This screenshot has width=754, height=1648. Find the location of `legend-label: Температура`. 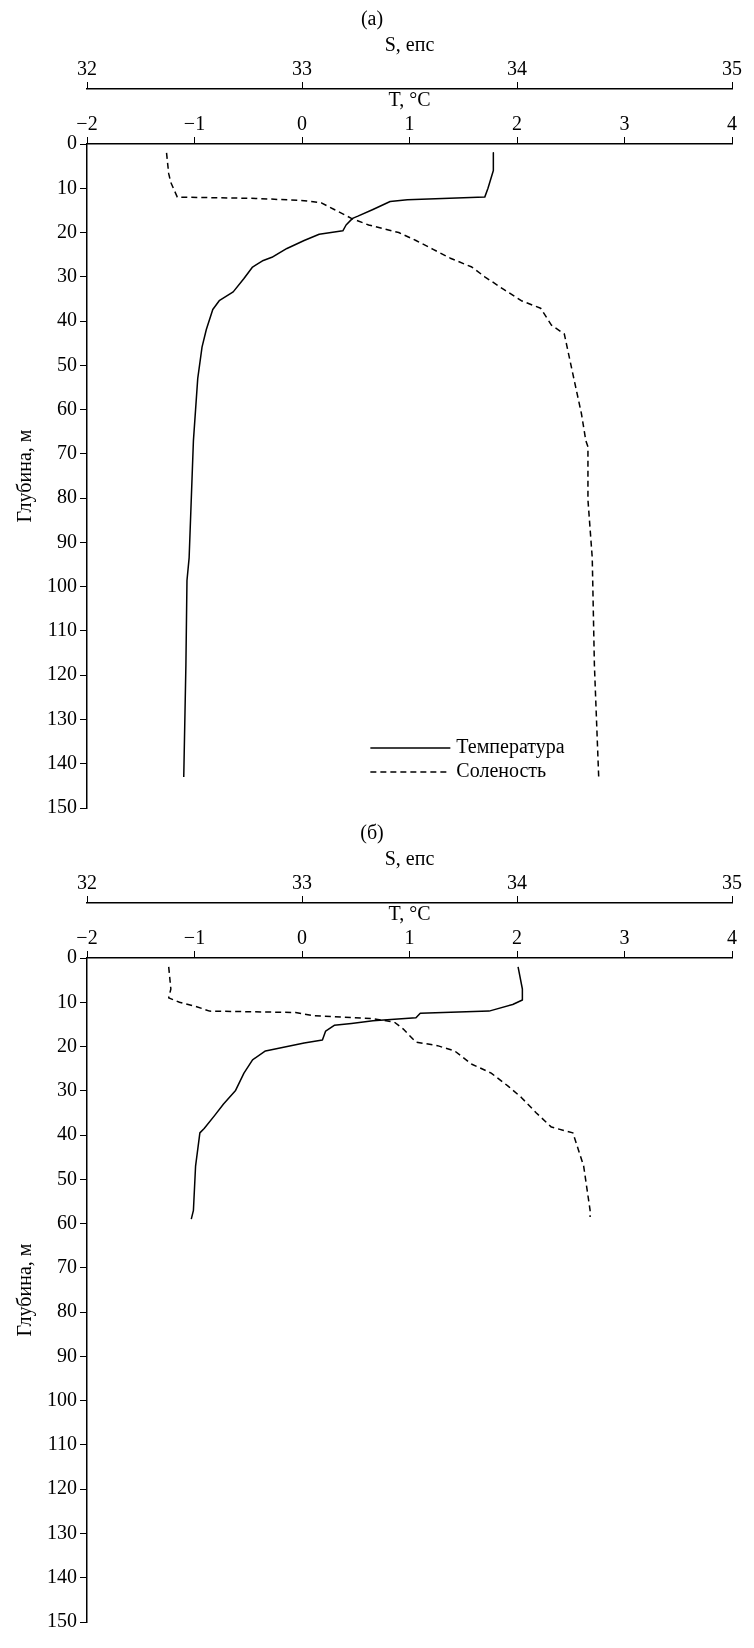

legend-label: Температура is located at coordinates (510, 747).